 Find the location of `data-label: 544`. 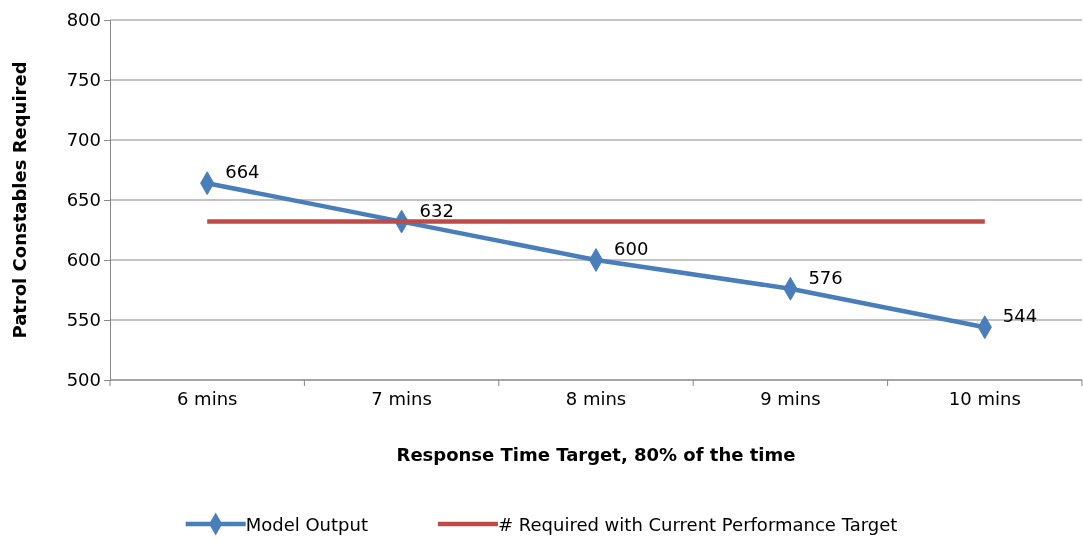

data-label: 544 is located at coordinates (1020, 316).